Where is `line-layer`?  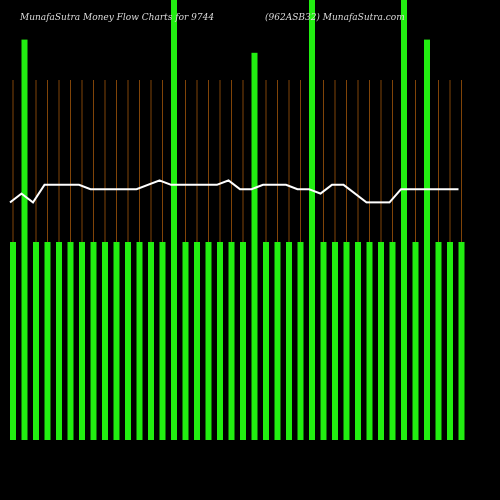 line-layer is located at coordinates (234, 191).